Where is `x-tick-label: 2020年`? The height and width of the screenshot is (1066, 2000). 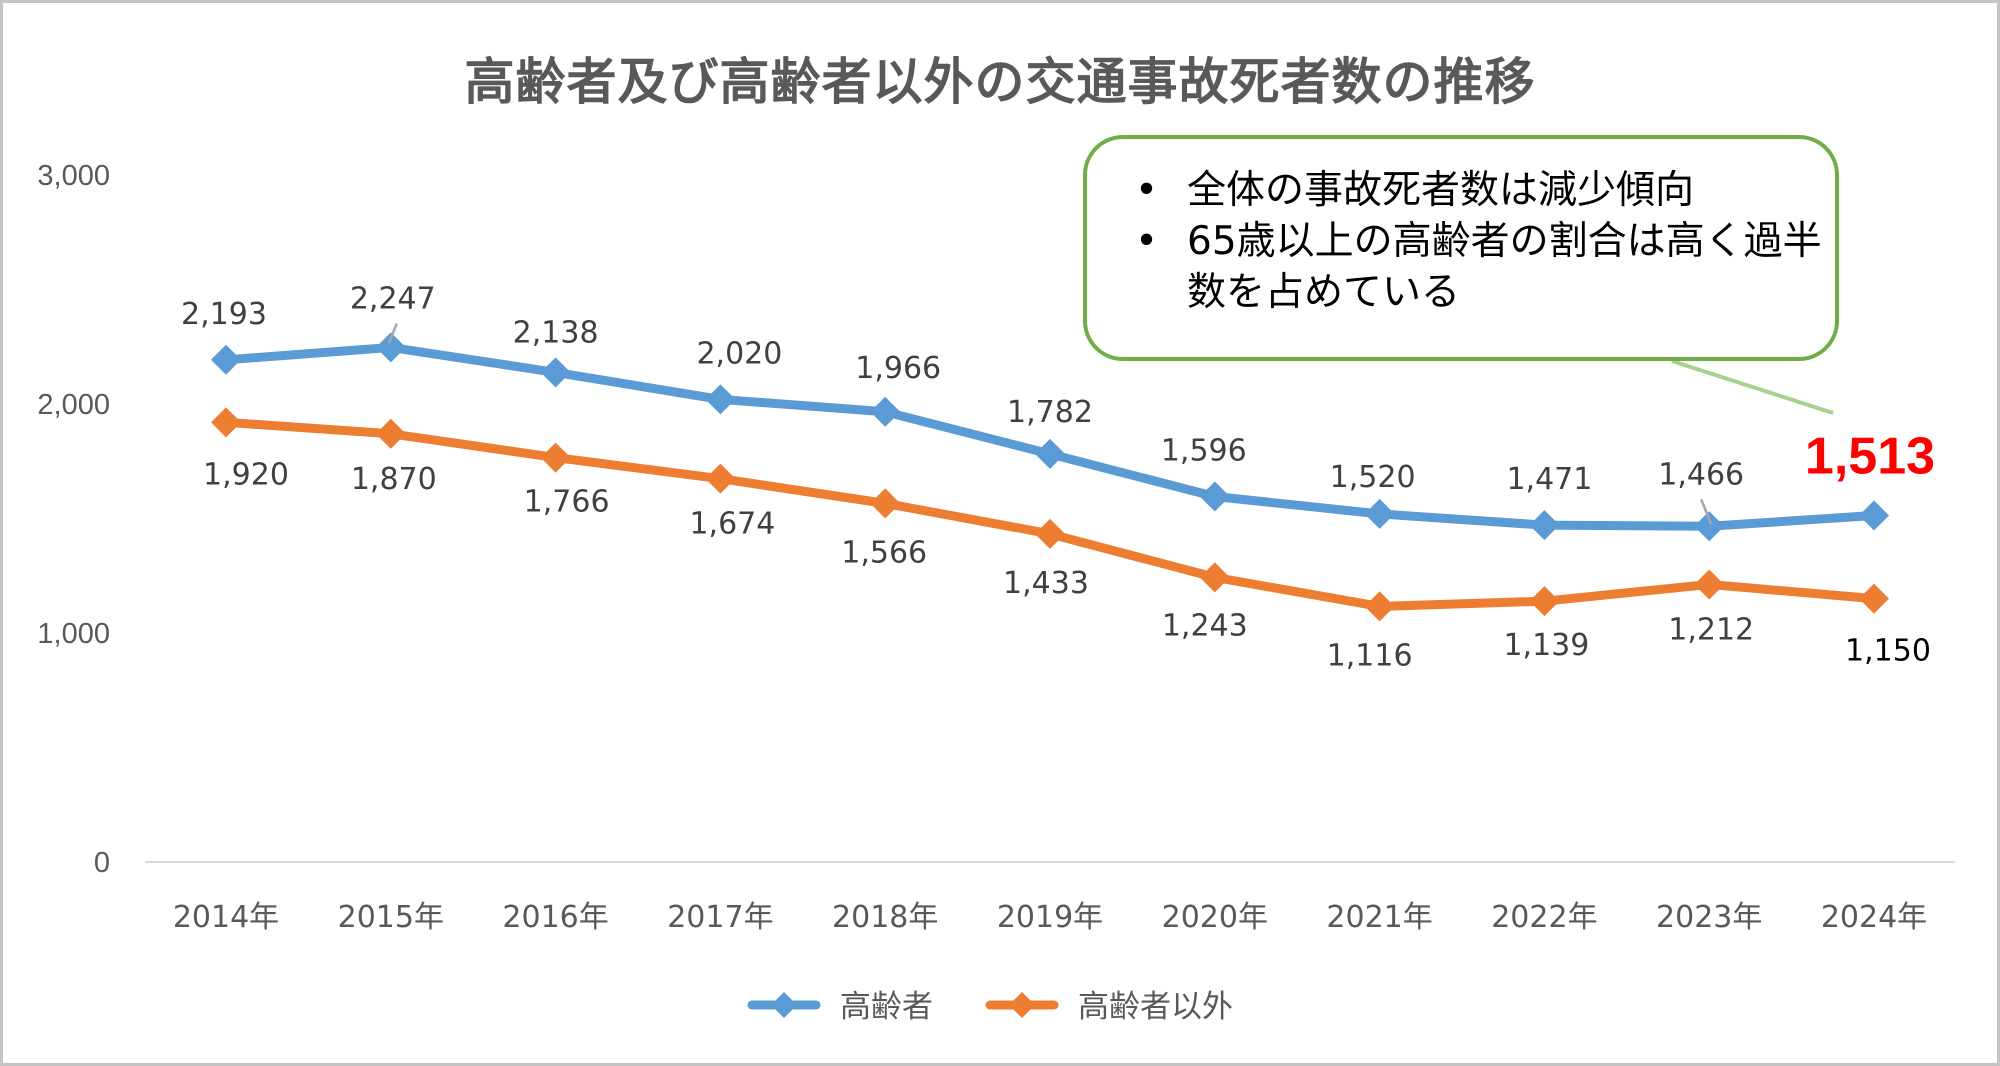 x-tick-label: 2020年 is located at coordinates (1215, 917).